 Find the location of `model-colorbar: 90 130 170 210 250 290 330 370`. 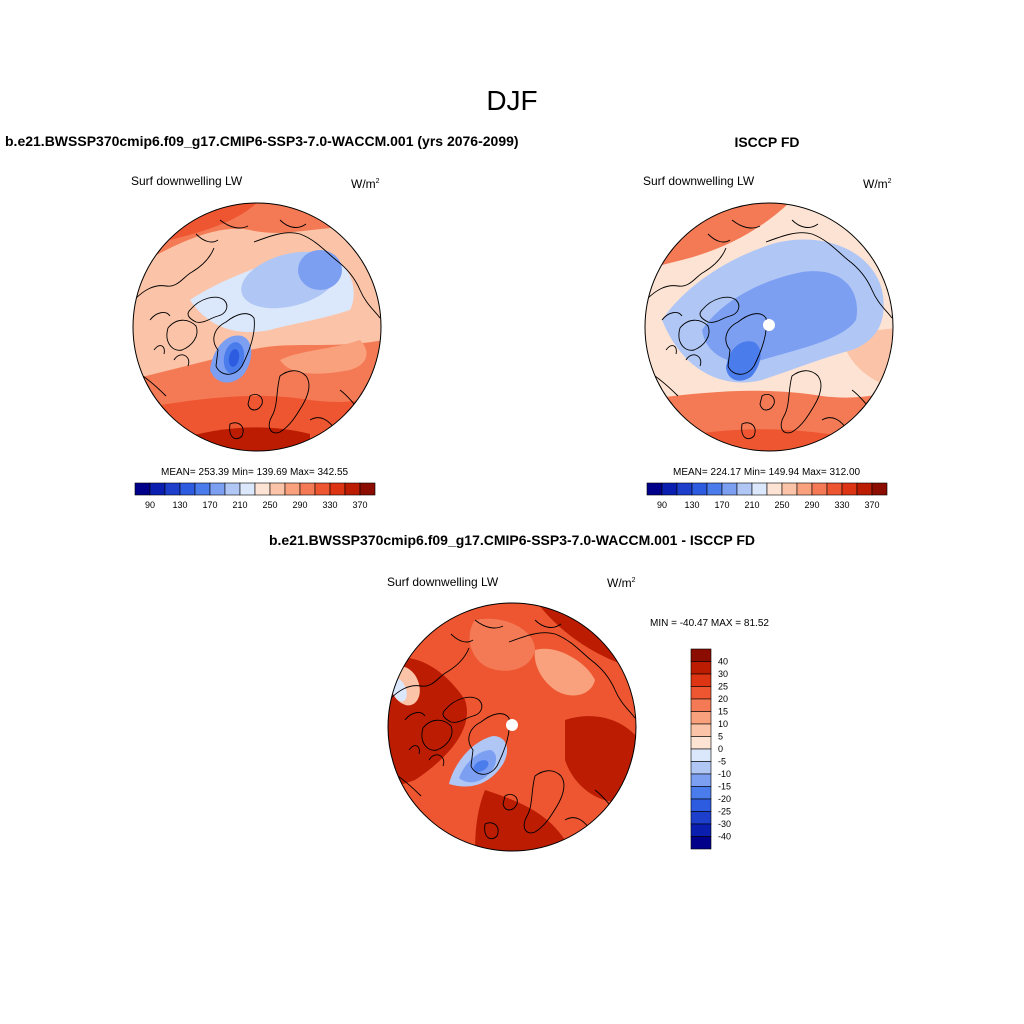

model-colorbar: 90 130 170 210 250 290 330 370 is located at coordinates (255, 496).